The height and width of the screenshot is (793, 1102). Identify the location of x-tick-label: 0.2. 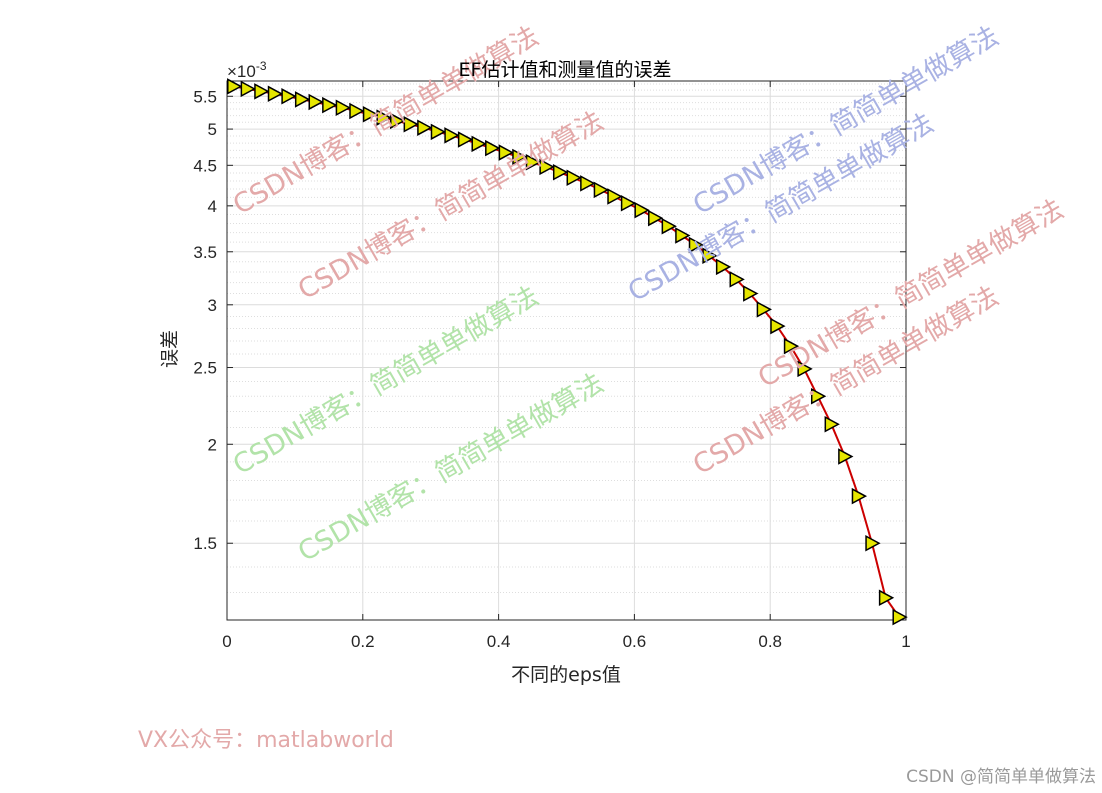
(363, 641).